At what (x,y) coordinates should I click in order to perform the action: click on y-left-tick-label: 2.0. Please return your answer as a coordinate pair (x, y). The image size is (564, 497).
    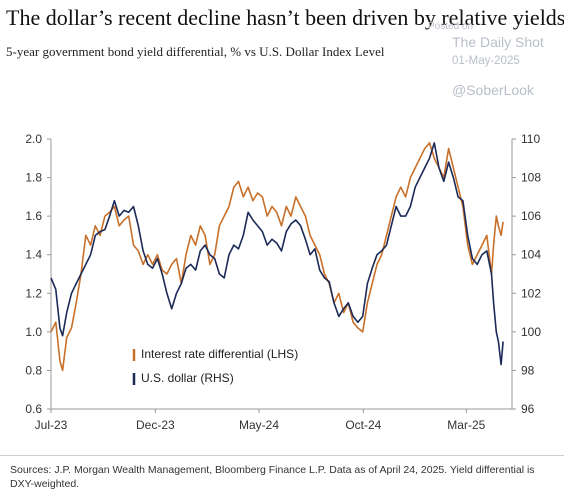
    Looking at the image, I should click on (33, 139).